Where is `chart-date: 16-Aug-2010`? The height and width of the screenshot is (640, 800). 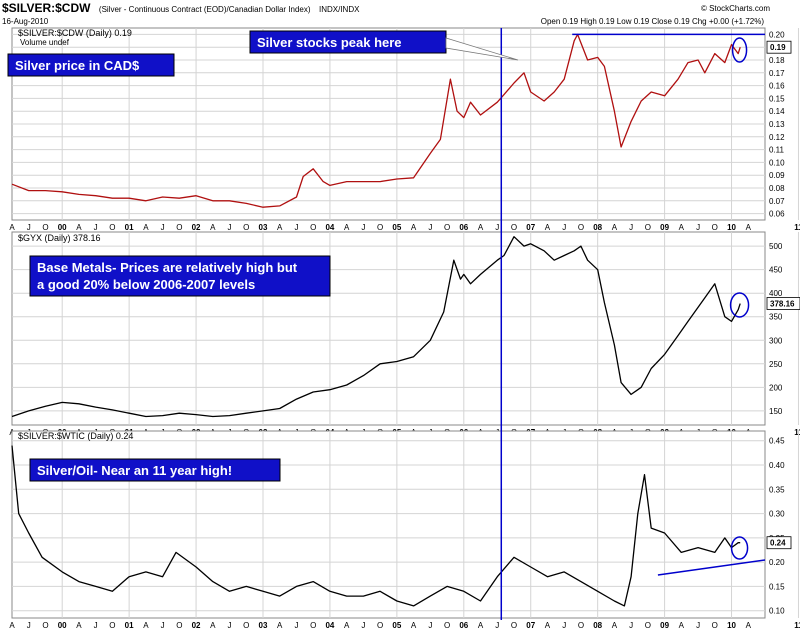
chart-date: 16-Aug-2010 is located at coordinates (25, 21).